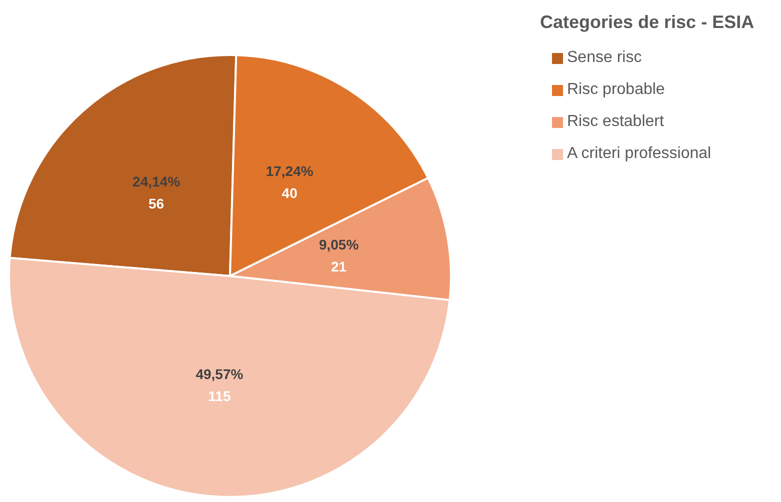 The width and height of the screenshot is (781, 502). I want to click on legend-label: Risc probable, so click(616, 90).